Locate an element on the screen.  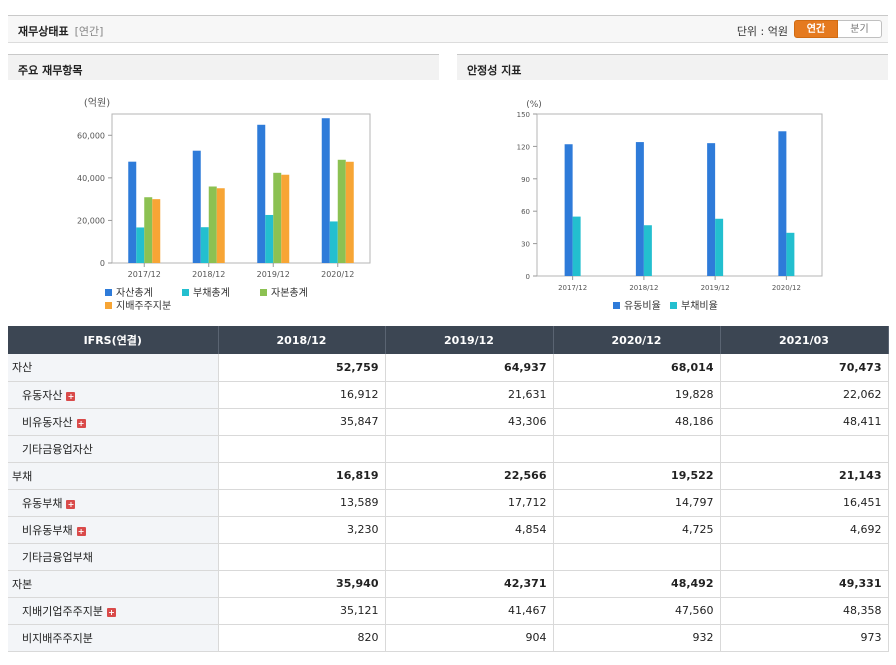
row-value: 3,230 is located at coordinates (302, 530).